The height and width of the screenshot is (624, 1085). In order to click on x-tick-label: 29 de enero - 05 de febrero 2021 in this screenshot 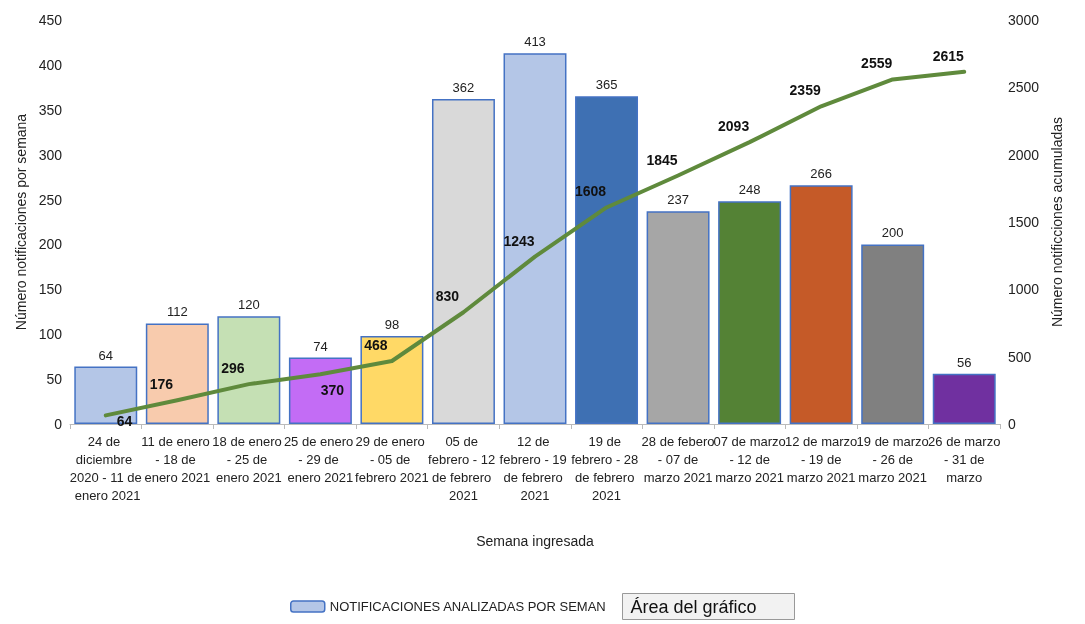, I will do `click(392, 459)`.